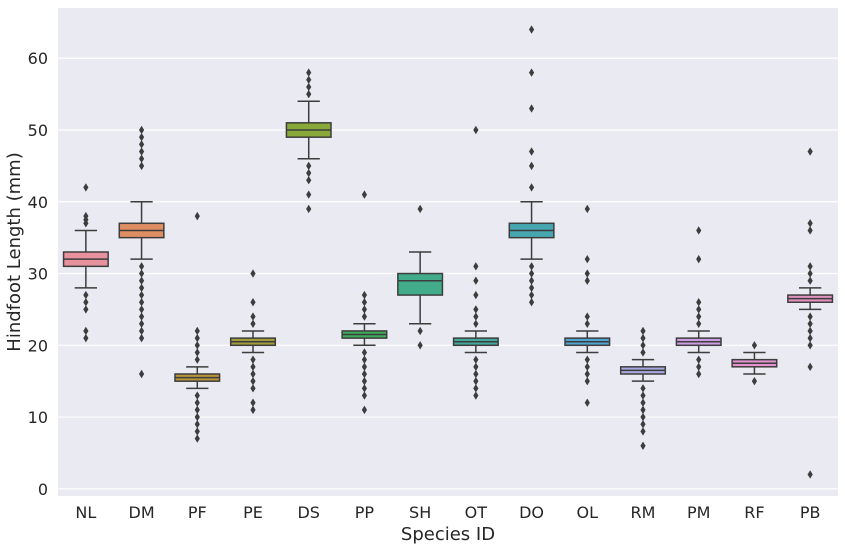 The image size is (845, 550). I want to click on x-tick-label: OT, so click(476, 512).